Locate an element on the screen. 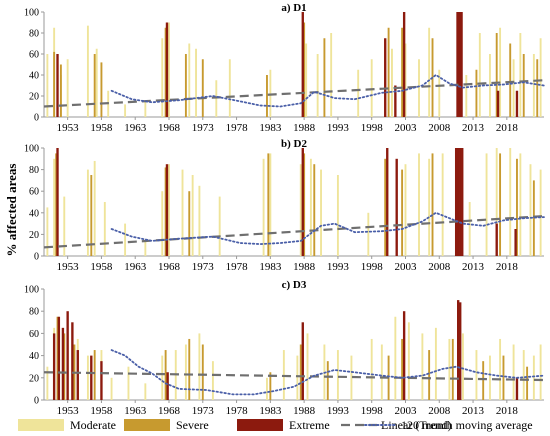  y-tick-label: 60 is located at coordinates (34, 334).